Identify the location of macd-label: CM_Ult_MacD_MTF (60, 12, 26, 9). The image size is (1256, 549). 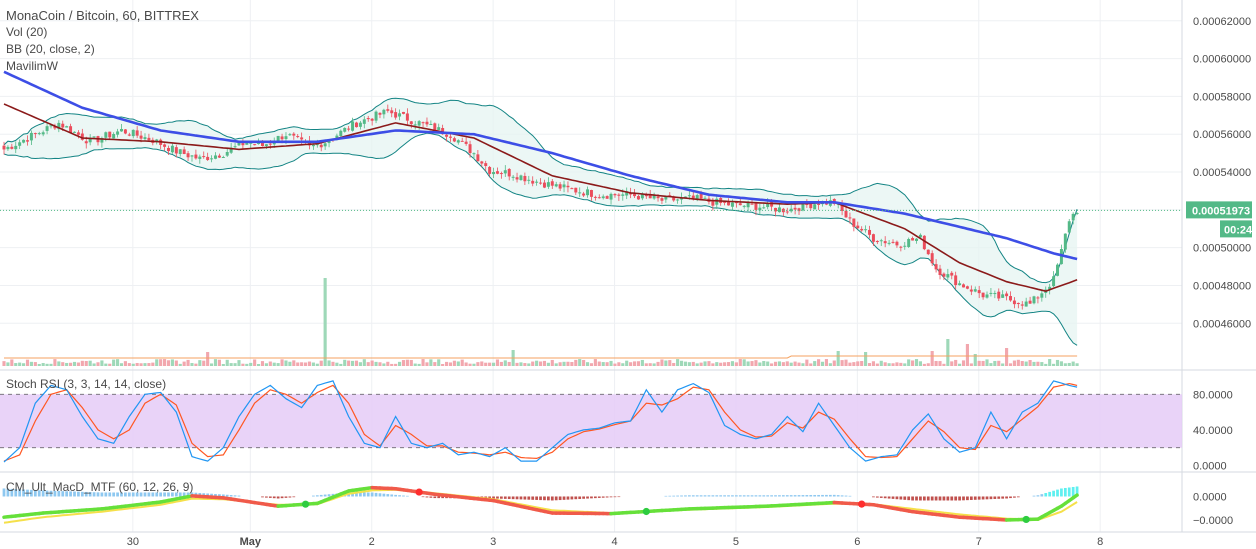
(100, 487).